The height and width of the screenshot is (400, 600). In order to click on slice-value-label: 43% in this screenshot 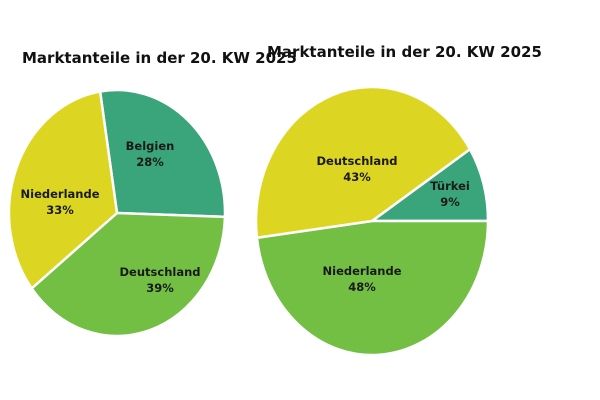, I will do `click(357, 177)`.